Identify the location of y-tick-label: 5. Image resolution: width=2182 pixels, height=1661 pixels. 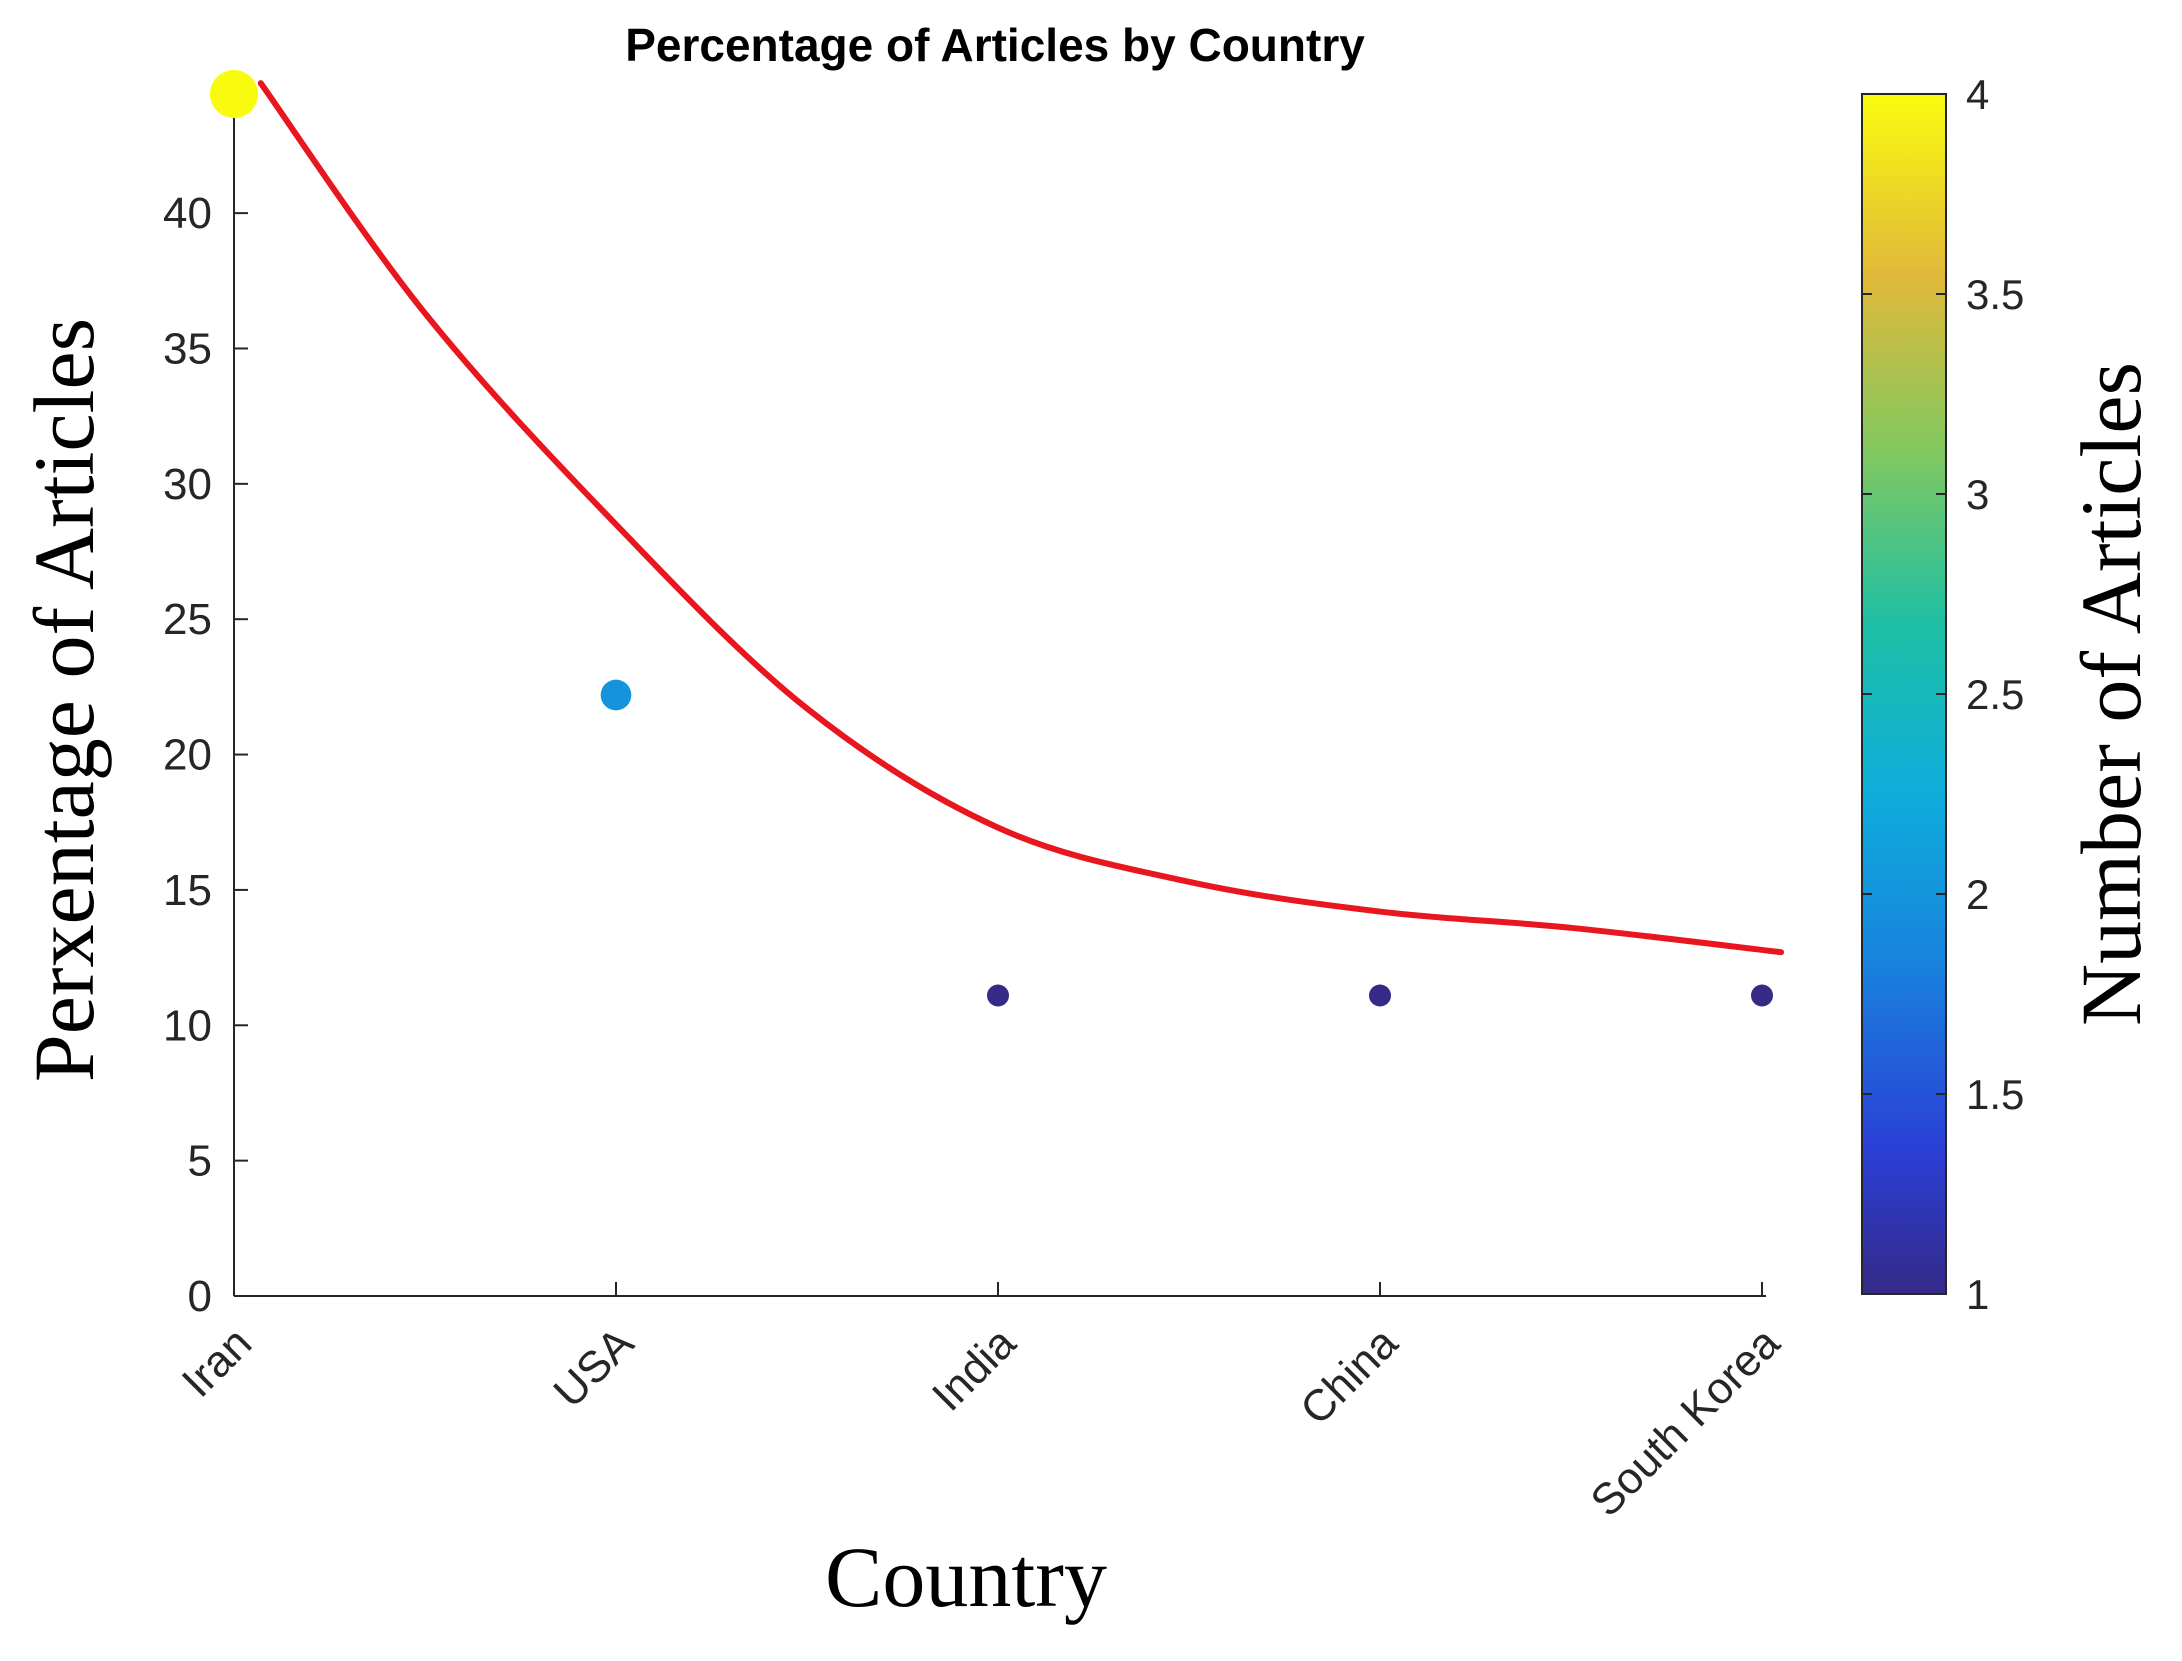
(200, 1161).